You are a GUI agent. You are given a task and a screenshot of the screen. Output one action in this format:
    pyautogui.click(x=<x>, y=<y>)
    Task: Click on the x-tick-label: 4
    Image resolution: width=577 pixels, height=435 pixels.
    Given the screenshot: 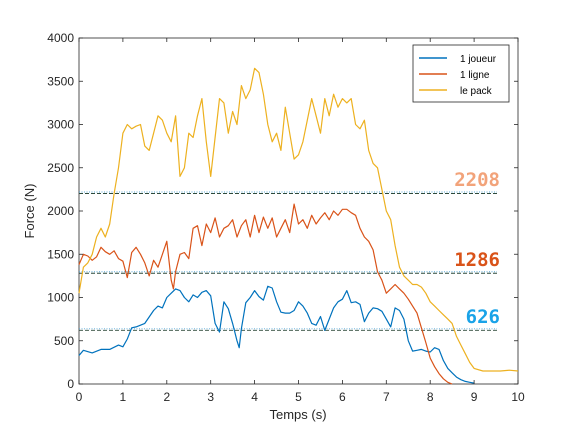 What is the action you would take?
    pyautogui.click(x=254, y=397)
    